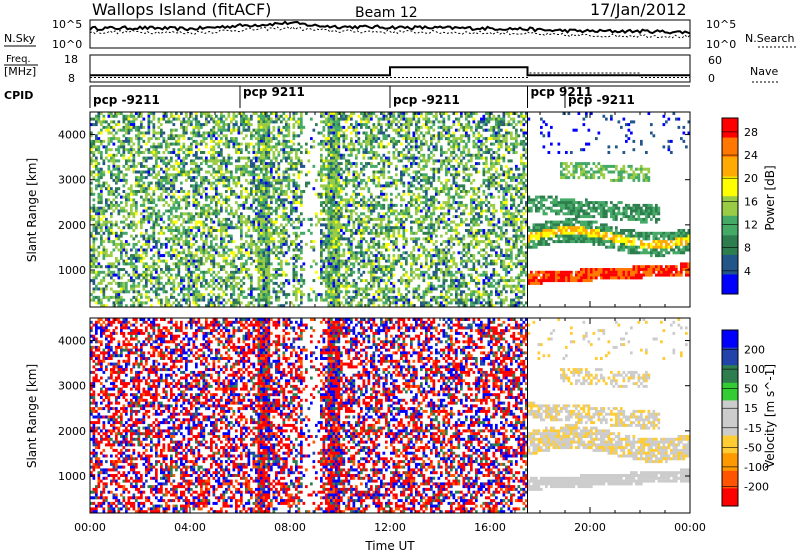  I want to click on ytick-label-3-0: 1000, so click(72, 476).